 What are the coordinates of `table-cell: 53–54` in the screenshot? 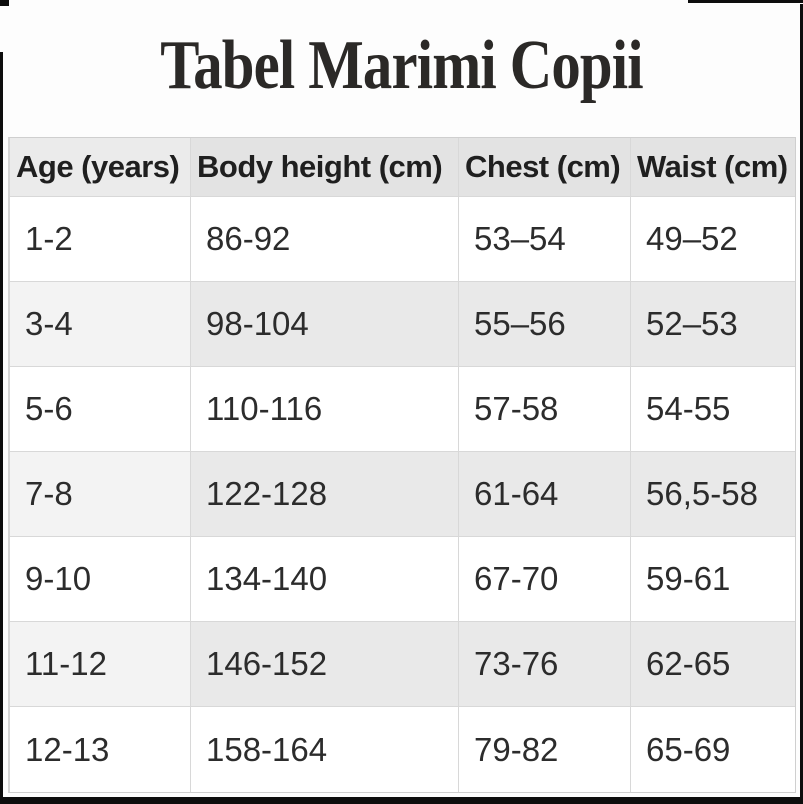 It's located at (545, 239).